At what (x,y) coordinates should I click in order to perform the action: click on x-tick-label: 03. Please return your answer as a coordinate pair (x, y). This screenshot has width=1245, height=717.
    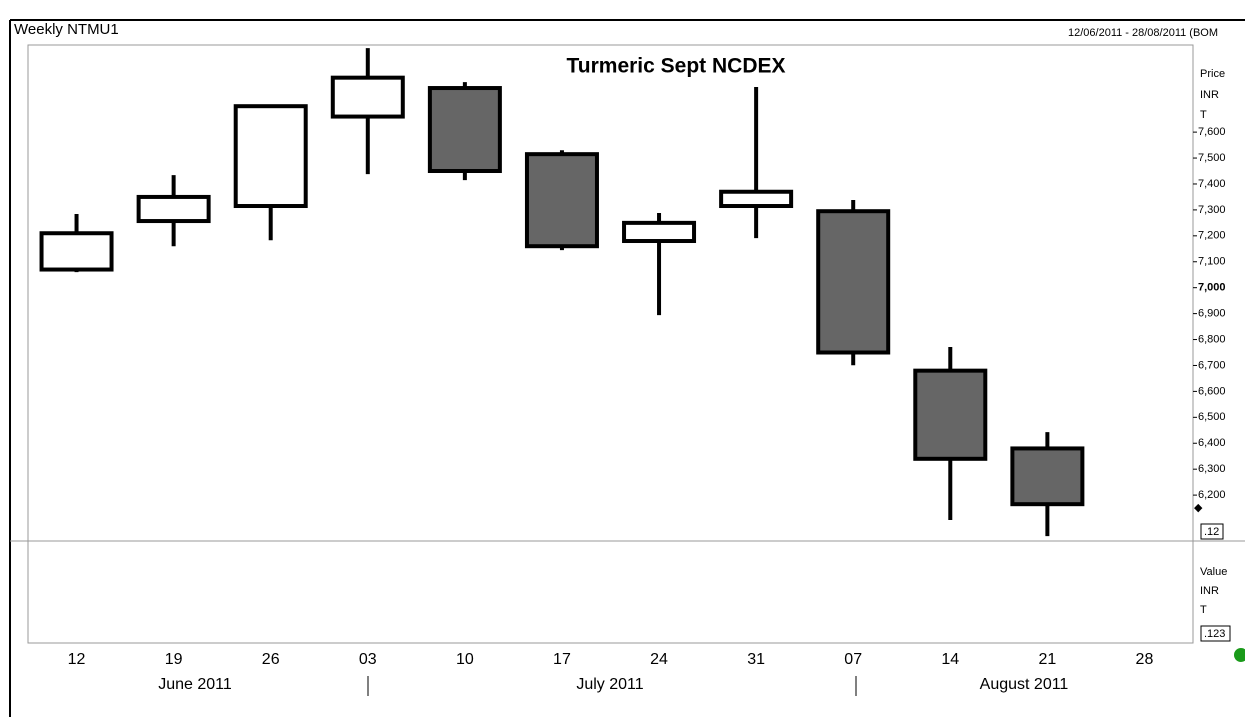
    Looking at the image, I should click on (368, 659).